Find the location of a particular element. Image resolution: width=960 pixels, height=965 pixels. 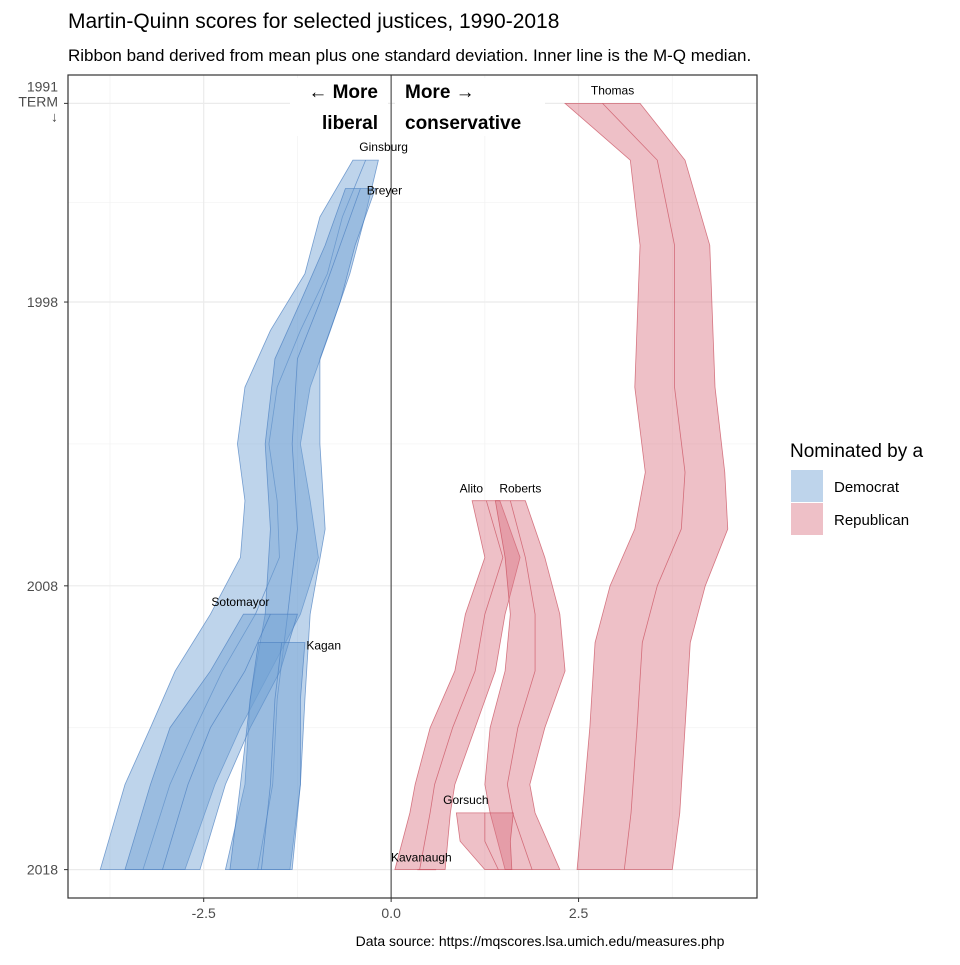

series-label: Breyer is located at coordinates (384, 191).